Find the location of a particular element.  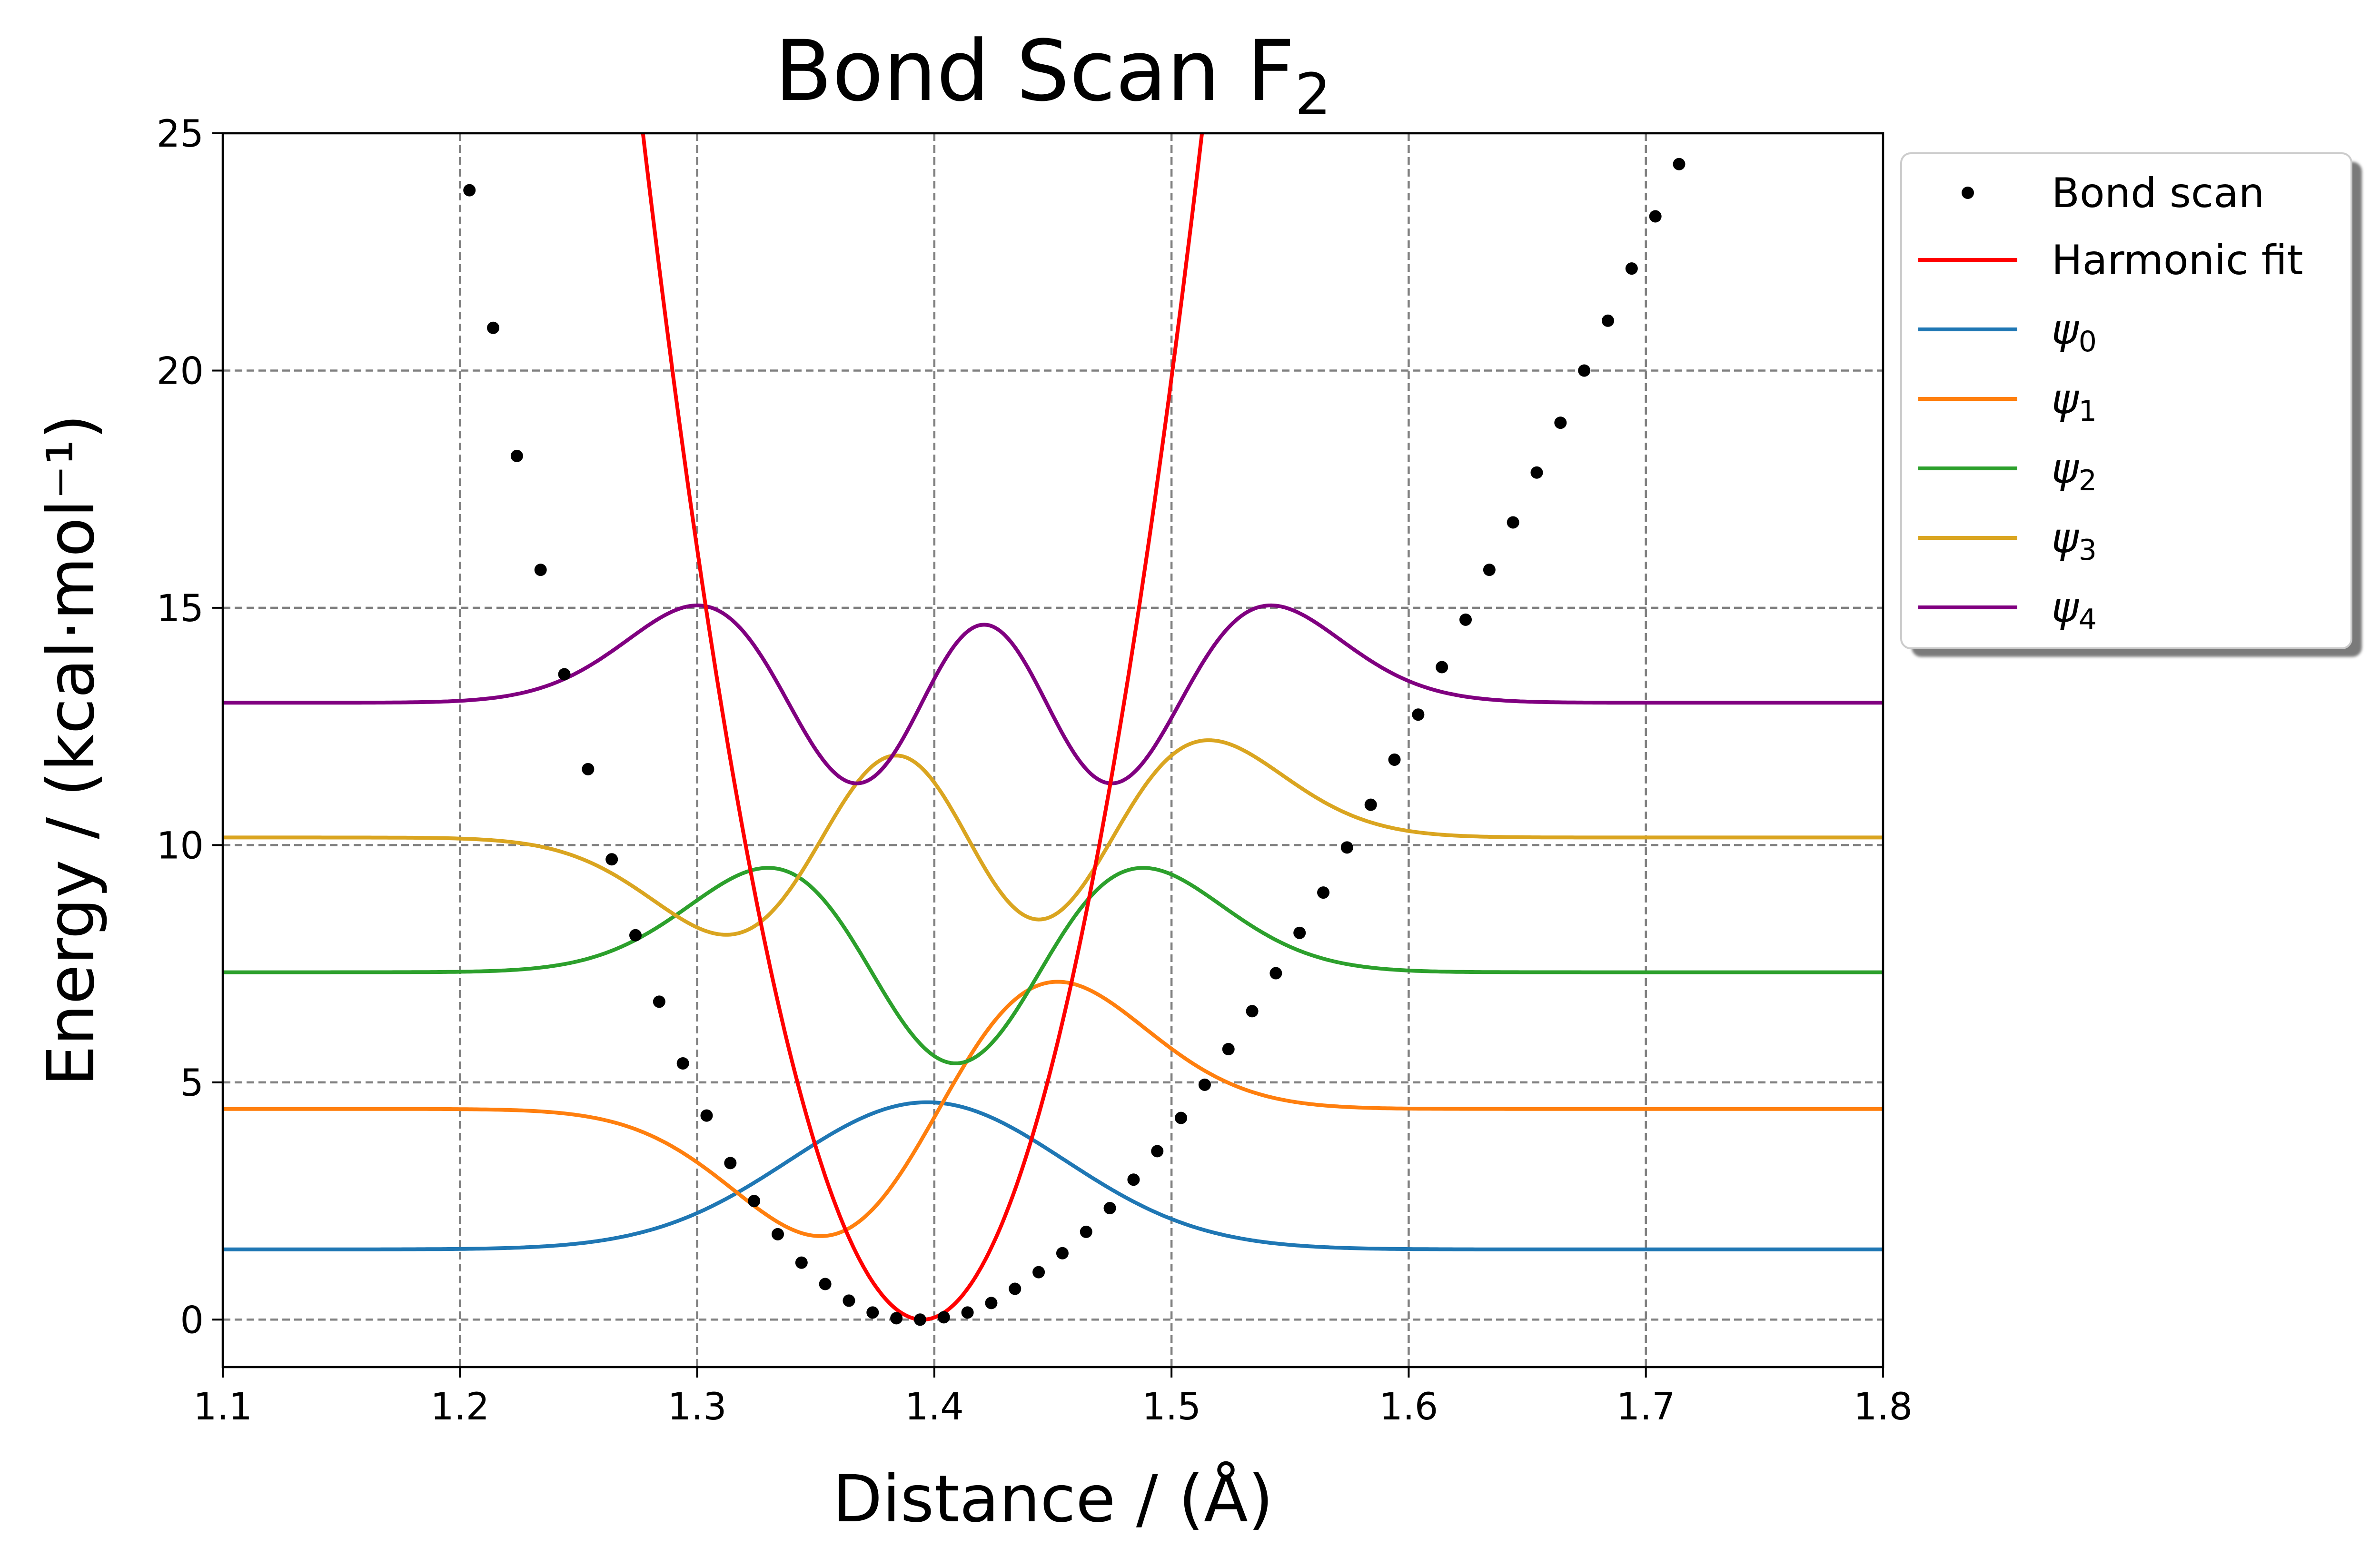

y-tick-label: 5 is located at coordinates (192, 1083).